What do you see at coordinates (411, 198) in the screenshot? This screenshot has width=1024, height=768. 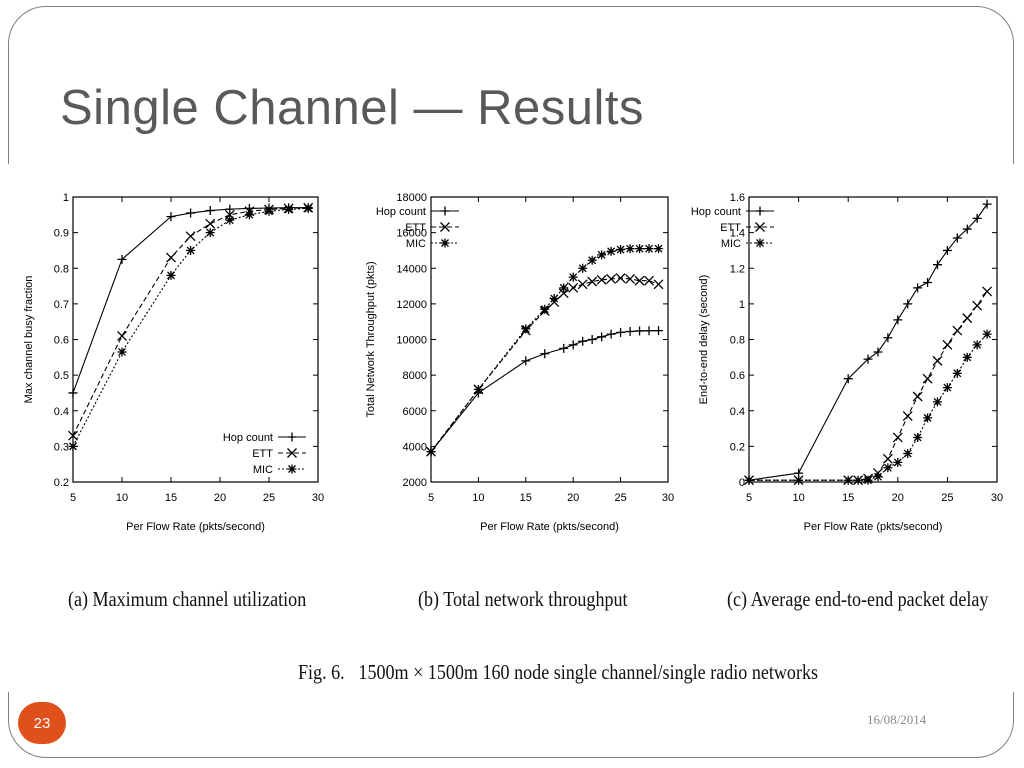 I see `y-tick-label: 18000` at bounding box center [411, 198].